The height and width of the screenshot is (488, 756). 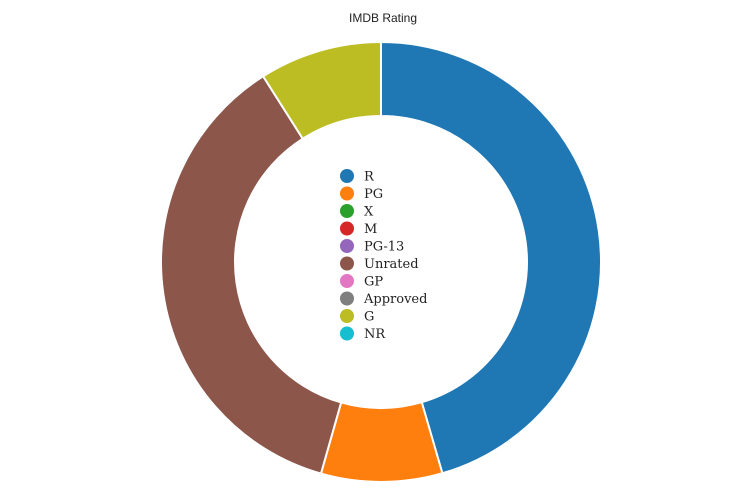 What do you see at coordinates (391, 264) in the screenshot?
I see `legend-label: Unrated` at bounding box center [391, 264].